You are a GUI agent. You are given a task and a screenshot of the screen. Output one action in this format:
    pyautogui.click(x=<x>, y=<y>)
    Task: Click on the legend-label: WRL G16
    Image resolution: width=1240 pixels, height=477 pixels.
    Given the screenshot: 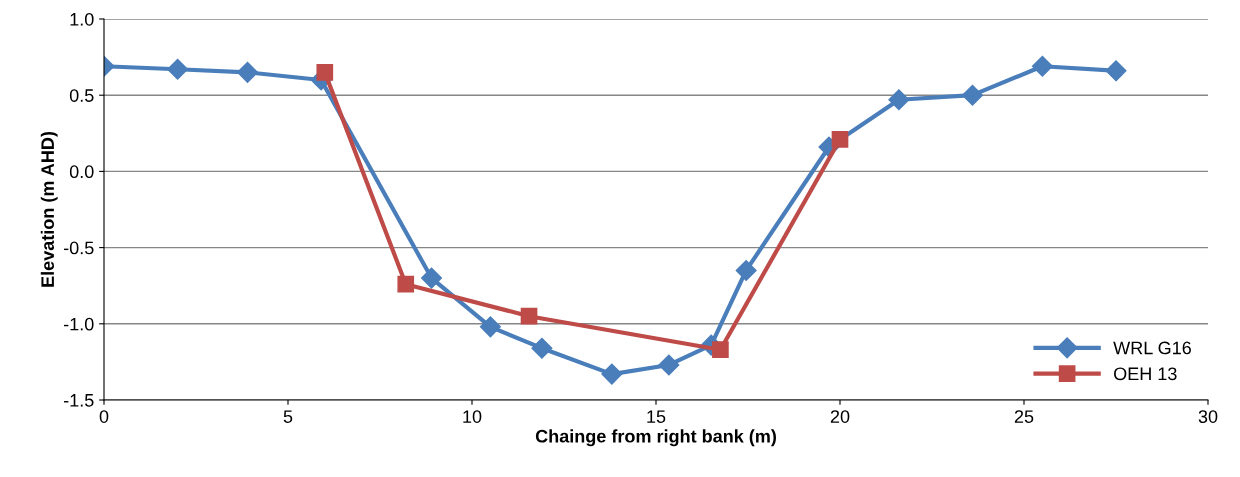 What is the action you would take?
    pyautogui.click(x=1152, y=348)
    